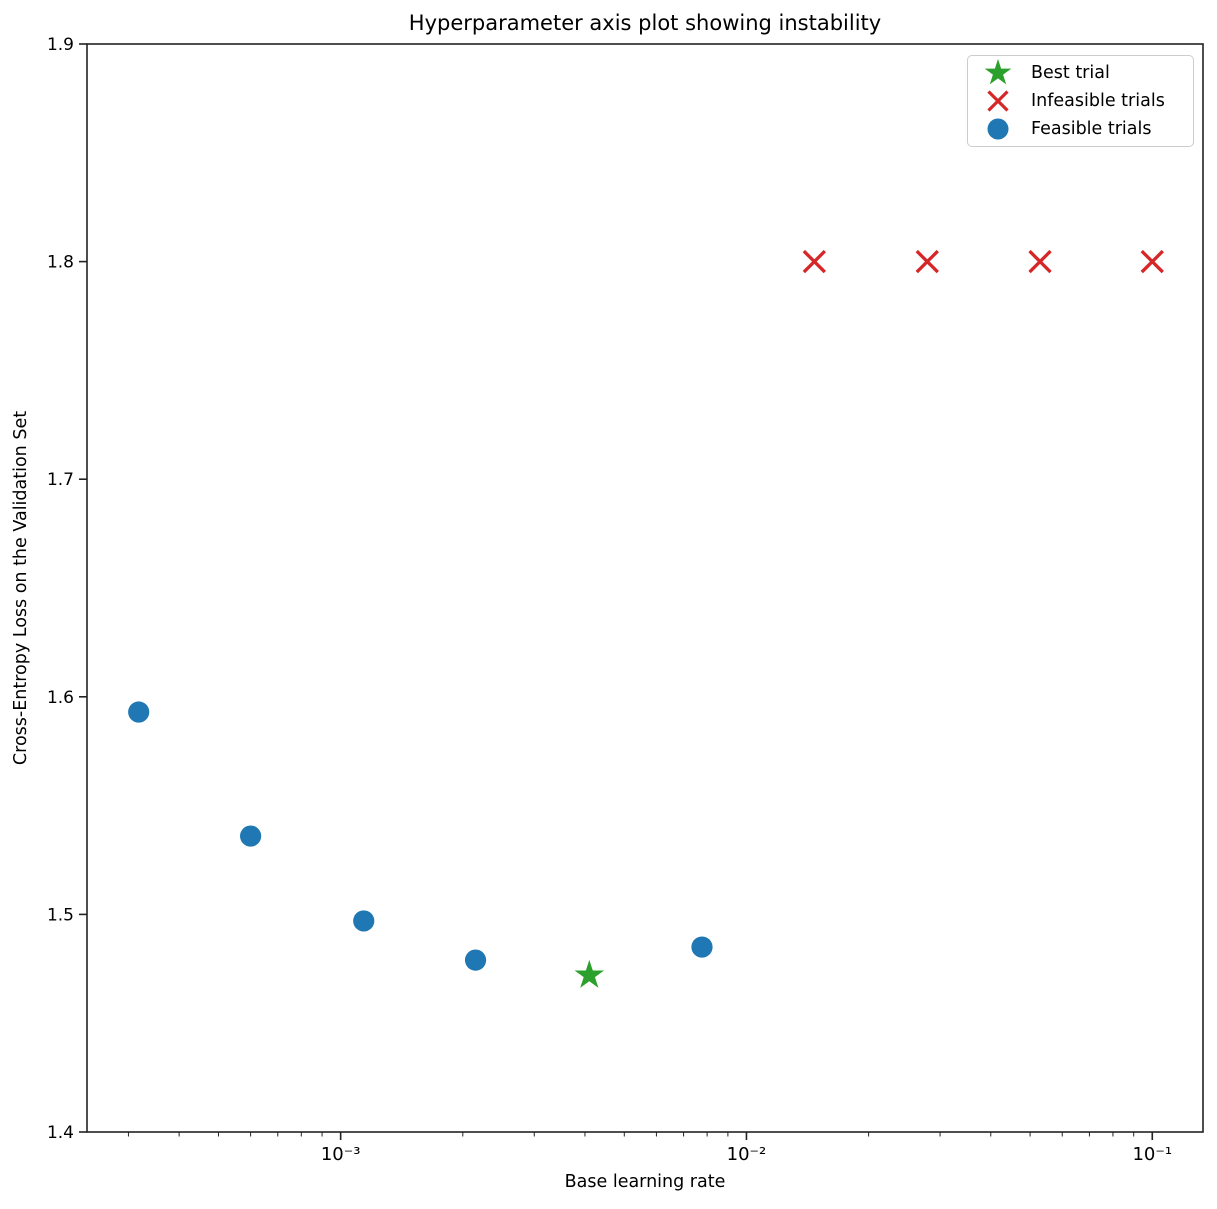  Describe the element at coordinates (1070, 73) in the screenshot. I see `legend-label-best-trial: Best trial` at that location.